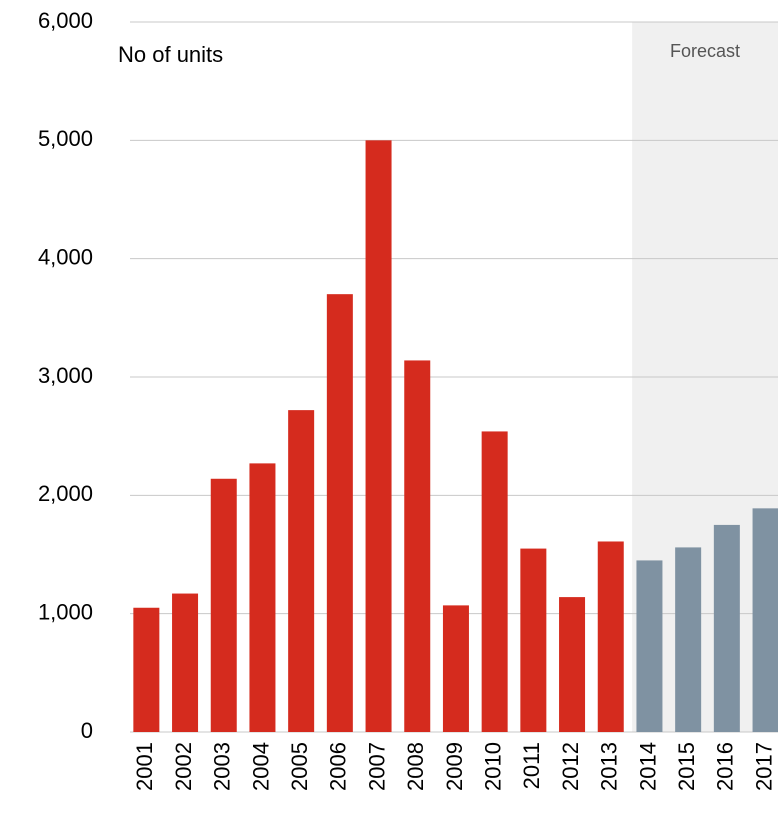 The image size is (778, 825). Describe the element at coordinates (260, 766) in the screenshot. I see `x-tick-label: 2004` at that location.